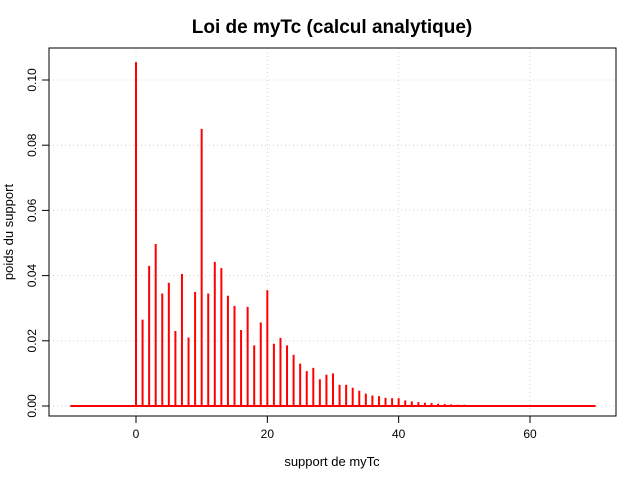  I want to click on x-axis: 0 20 40 60, so click(335, 428).